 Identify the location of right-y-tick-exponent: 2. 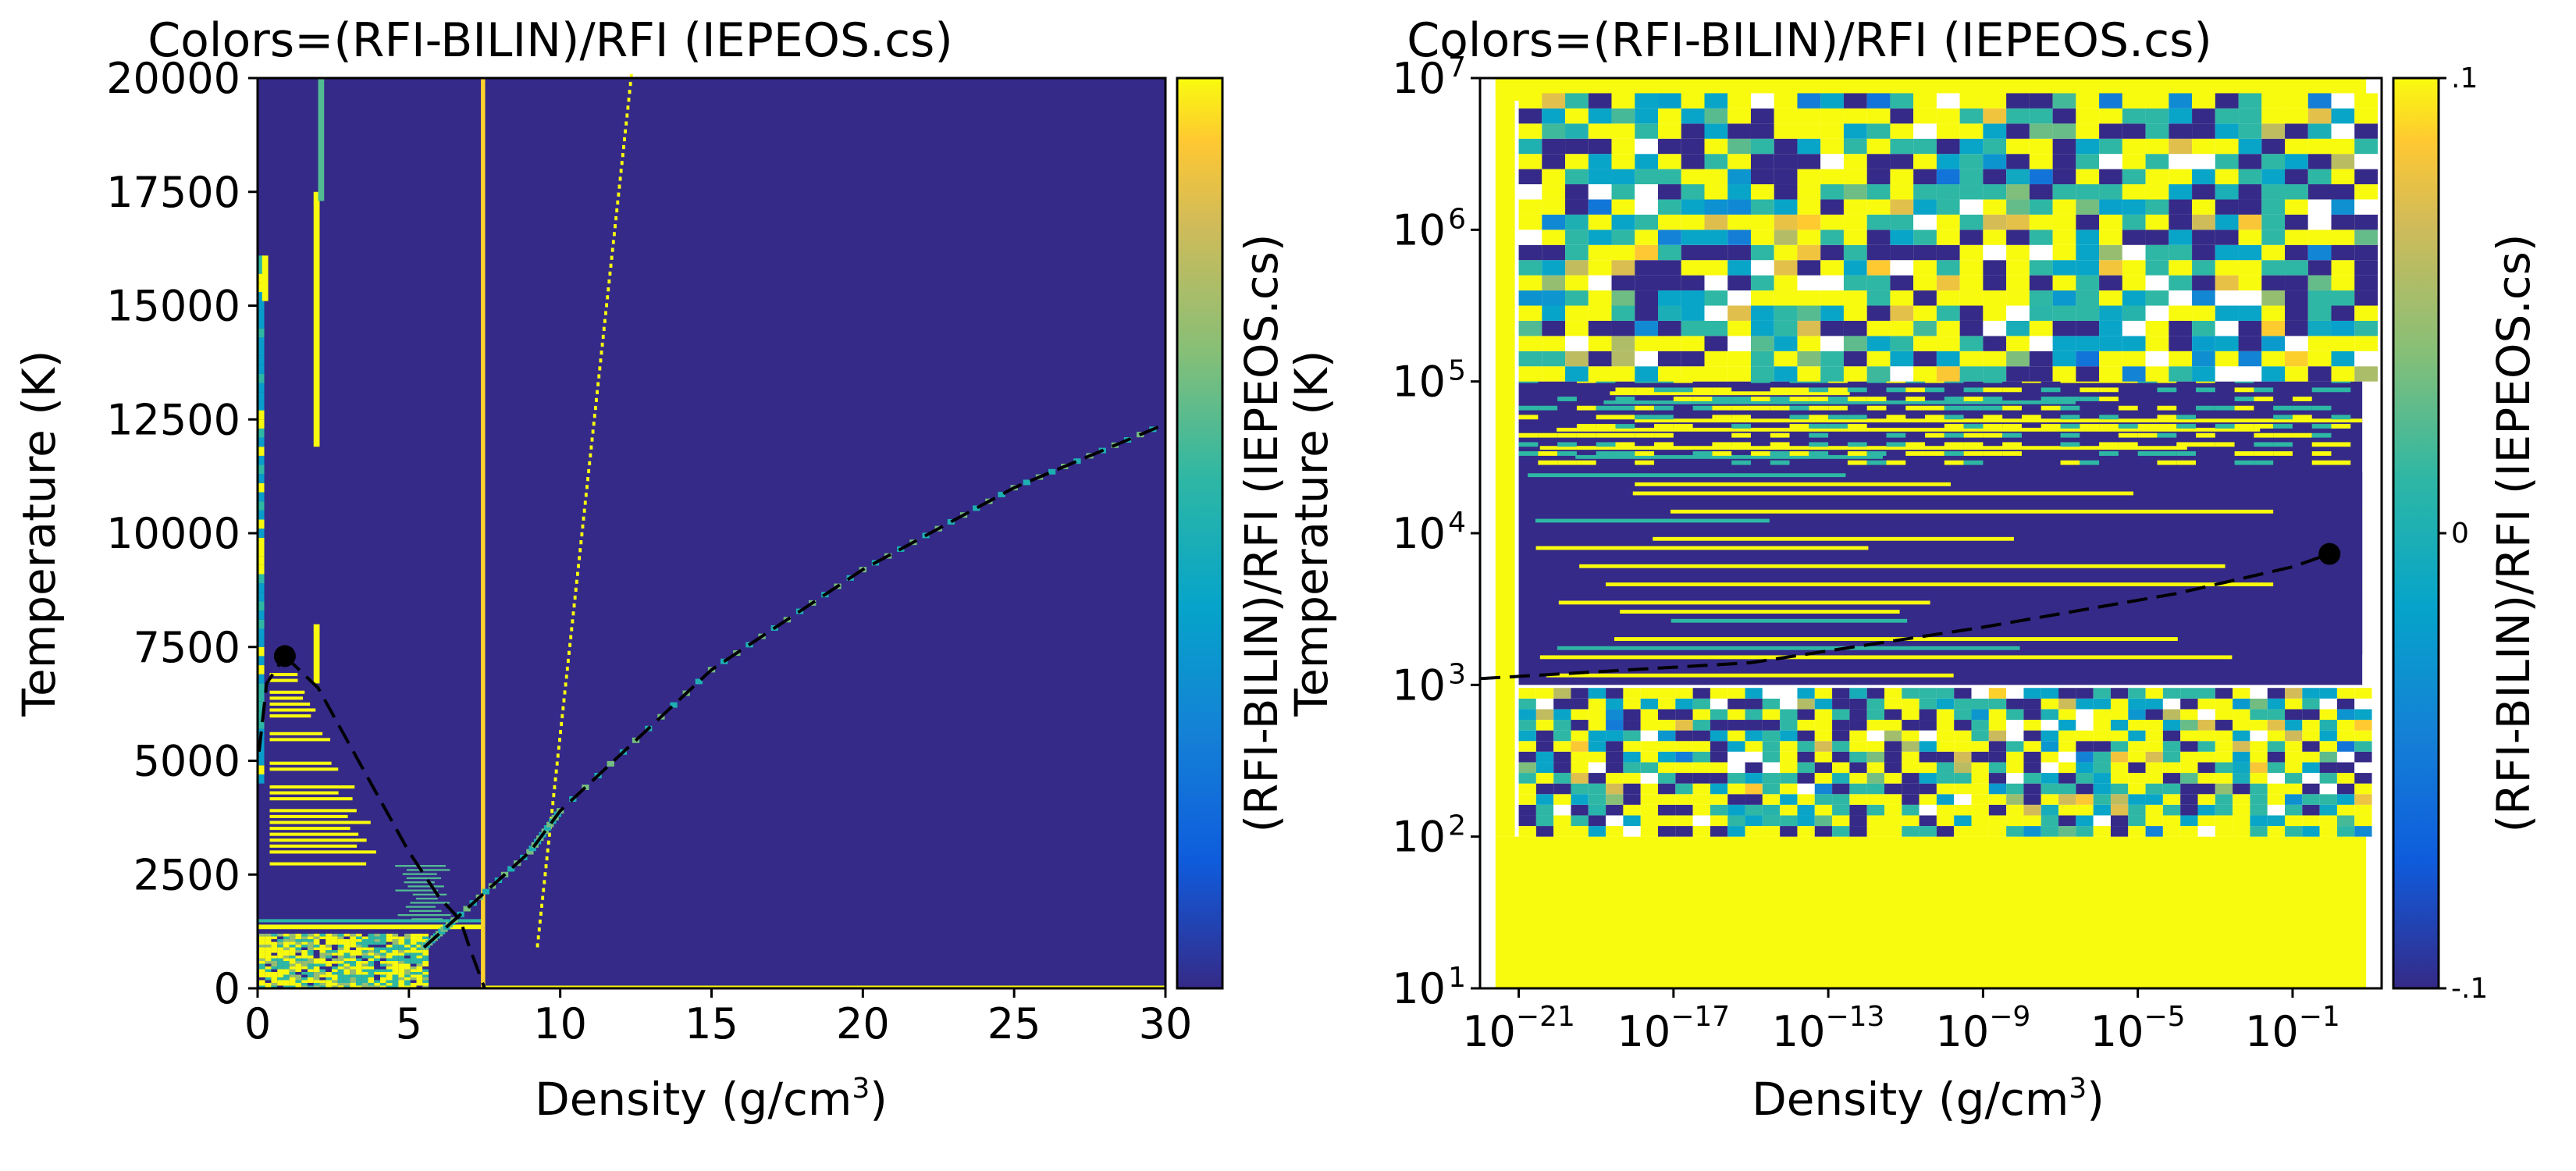
(1457, 826).